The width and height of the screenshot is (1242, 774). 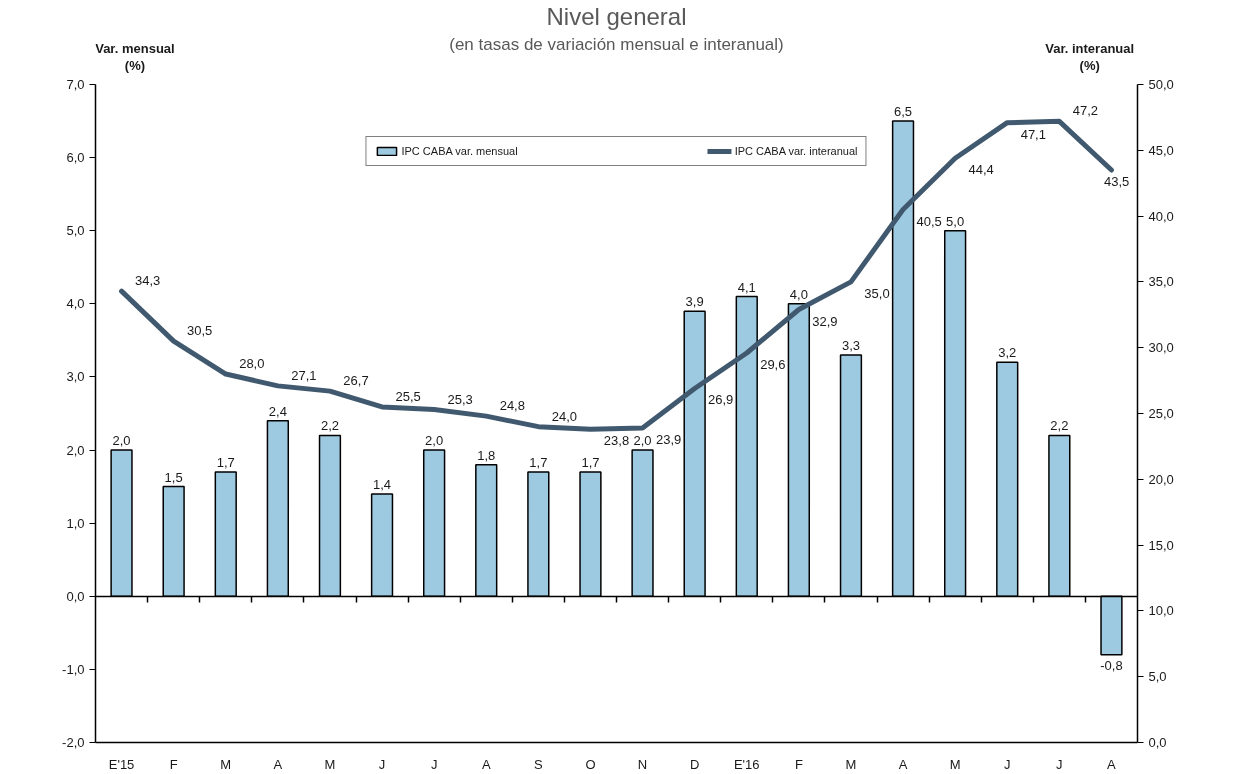 What do you see at coordinates (1161, 84) in the screenshot?
I see `y2-tick-label: 50,0` at bounding box center [1161, 84].